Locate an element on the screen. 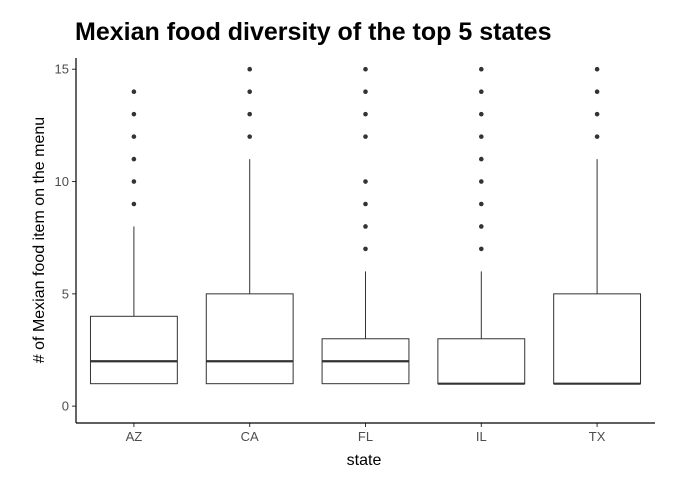 This screenshot has height=494, width=695. y-tick-label: 10 is located at coordinates (62, 181).